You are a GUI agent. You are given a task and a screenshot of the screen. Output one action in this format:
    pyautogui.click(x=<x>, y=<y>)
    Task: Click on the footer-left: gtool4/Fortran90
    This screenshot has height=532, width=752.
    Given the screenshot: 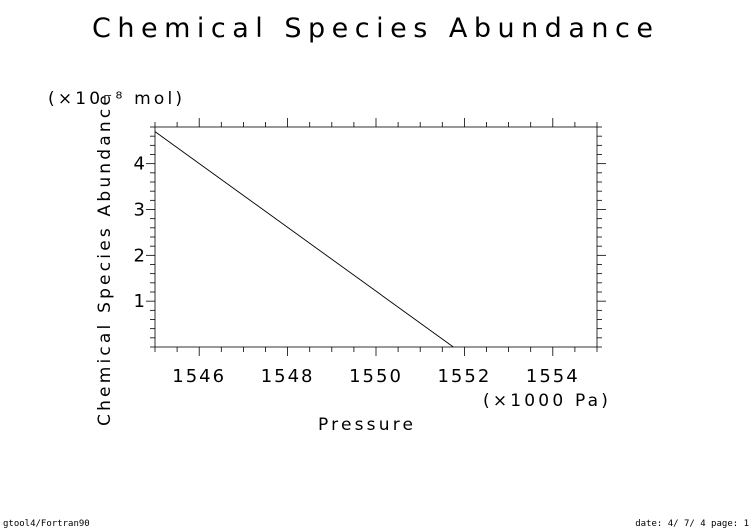 What is the action you would take?
    pyautogui.click(x=46, y=524)
    